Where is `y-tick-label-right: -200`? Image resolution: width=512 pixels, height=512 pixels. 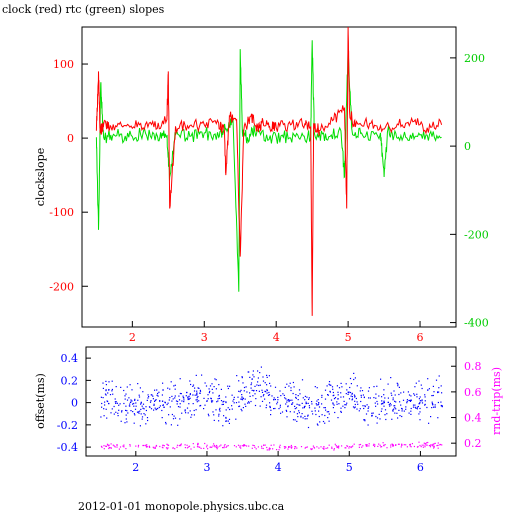
y-tick-label-right: -200 is located at coordinates (476, 234).